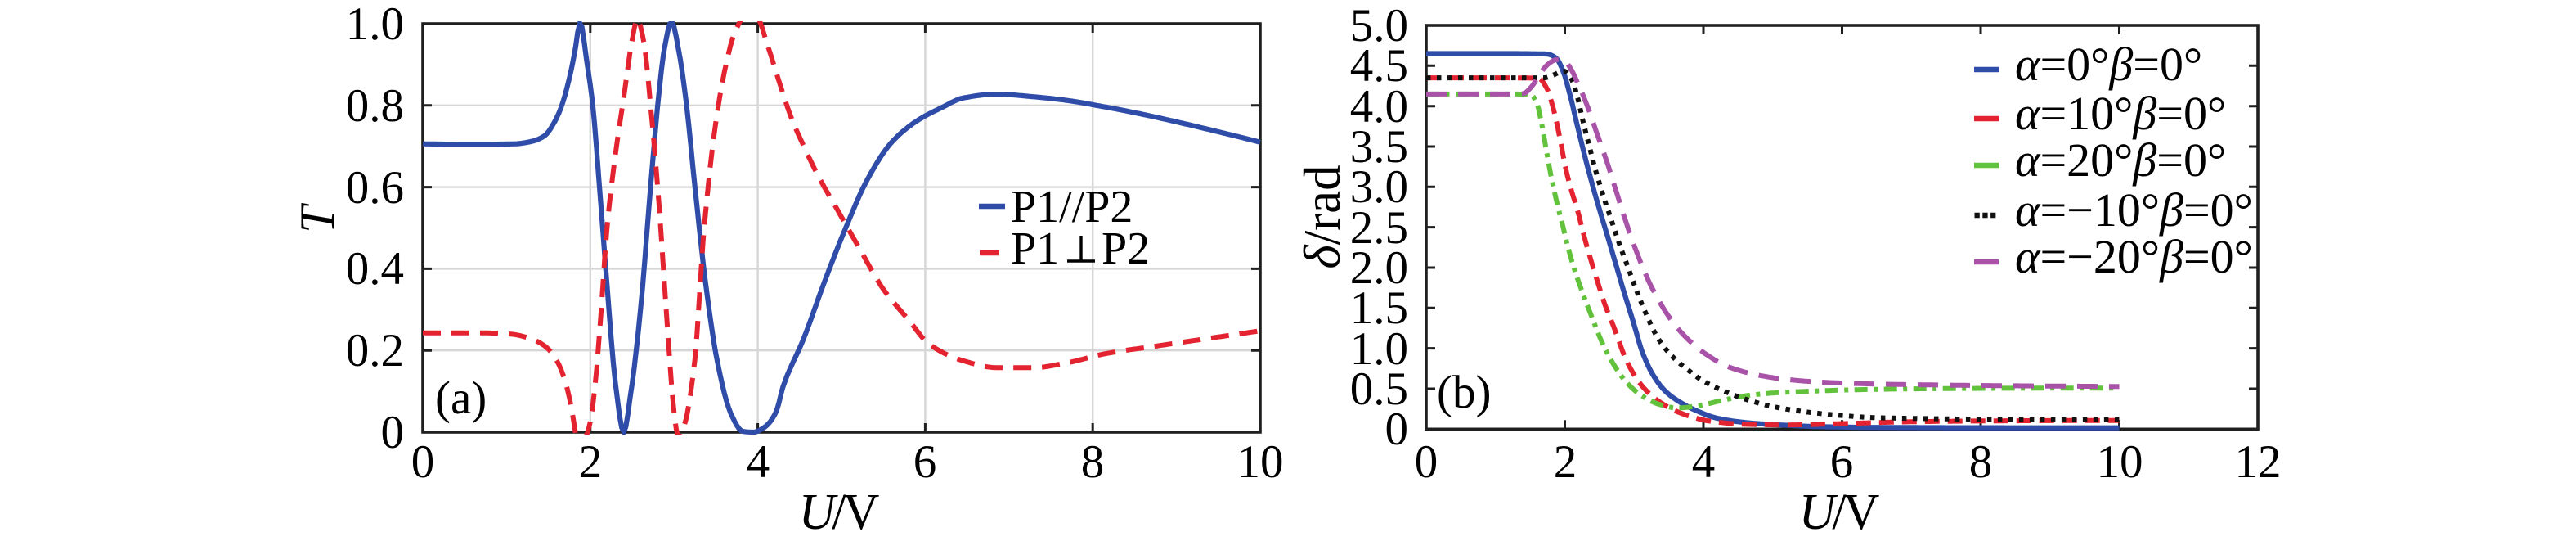 The width and height of the screenshot is (2576, 541). What do you see at coordinates (1379, 26) in the screenshot?
I see `svg-text: 5.0` at bounding box center [1379, 26].